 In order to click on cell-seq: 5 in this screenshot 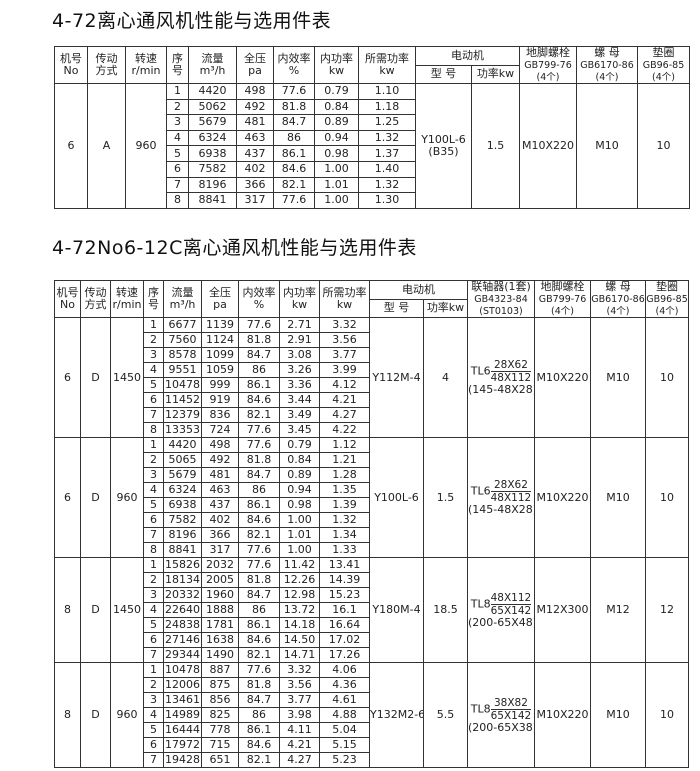, I will do `click(153, 730)`.